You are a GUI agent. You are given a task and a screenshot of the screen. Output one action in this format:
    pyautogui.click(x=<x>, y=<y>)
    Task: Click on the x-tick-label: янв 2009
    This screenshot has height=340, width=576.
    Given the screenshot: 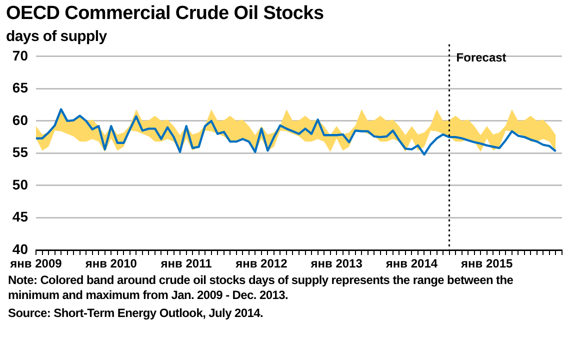 What is the action you would take?
    pyautogui.click(x=36, y=263)
    